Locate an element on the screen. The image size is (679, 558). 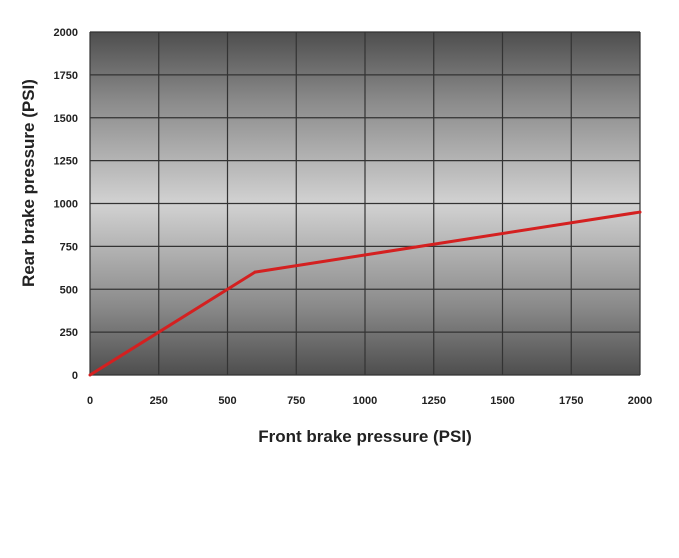
y-tick-label: 1750 is located at coordinates (66, 76).